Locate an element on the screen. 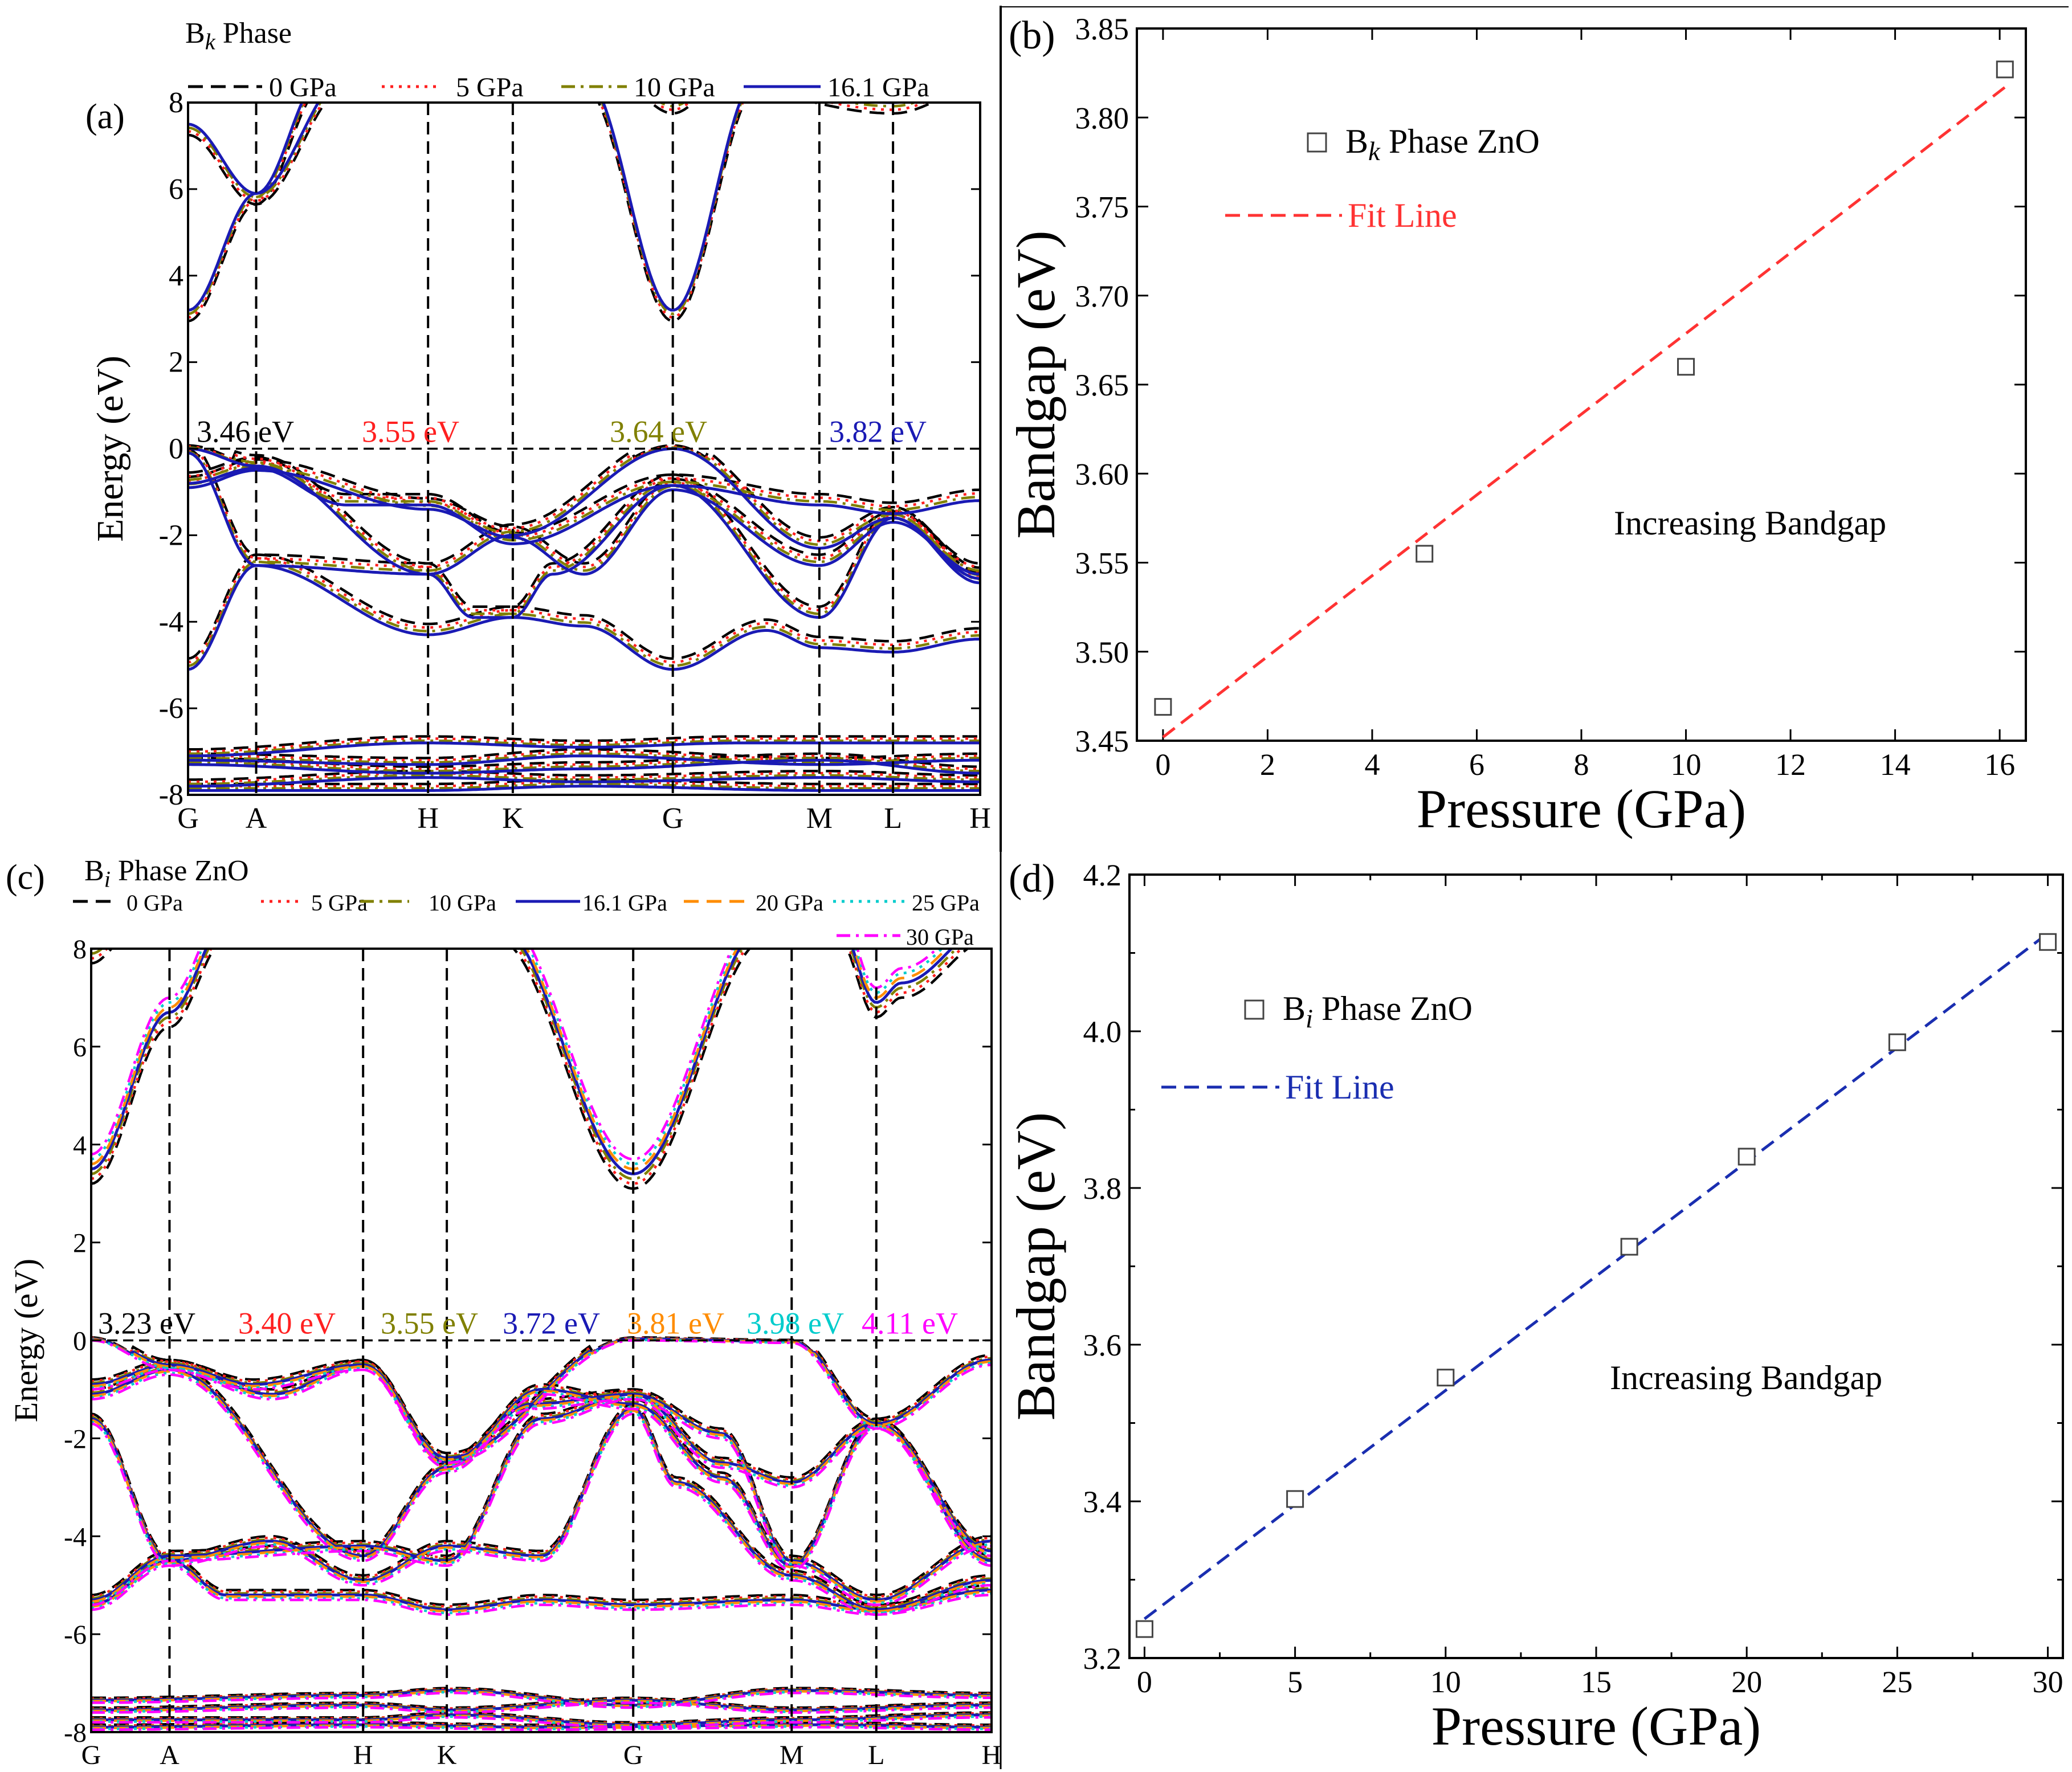 The width and height of the screenshot is (2072, 1772). bandgap-label: 3.72 eV is located at coordinates (551, 1324).